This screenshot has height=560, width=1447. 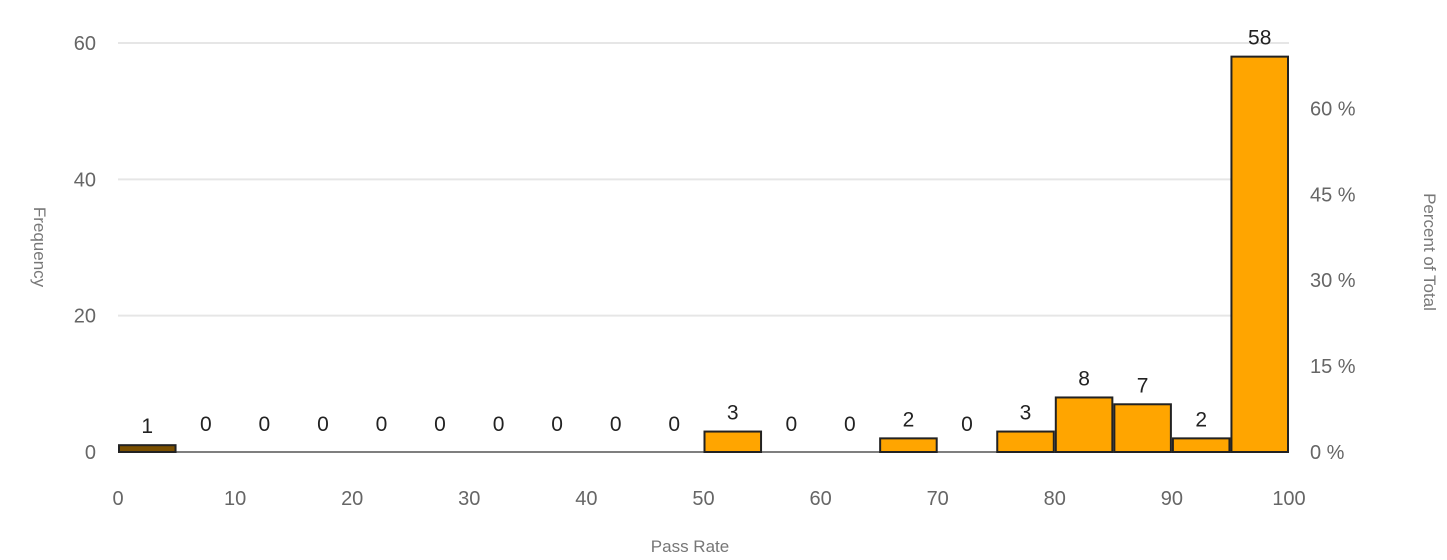 What do you see at coordinates (1327, 453) in the screenshot?
I see `y2-tick-label: 0 %` at bounding box center [1327, 453].